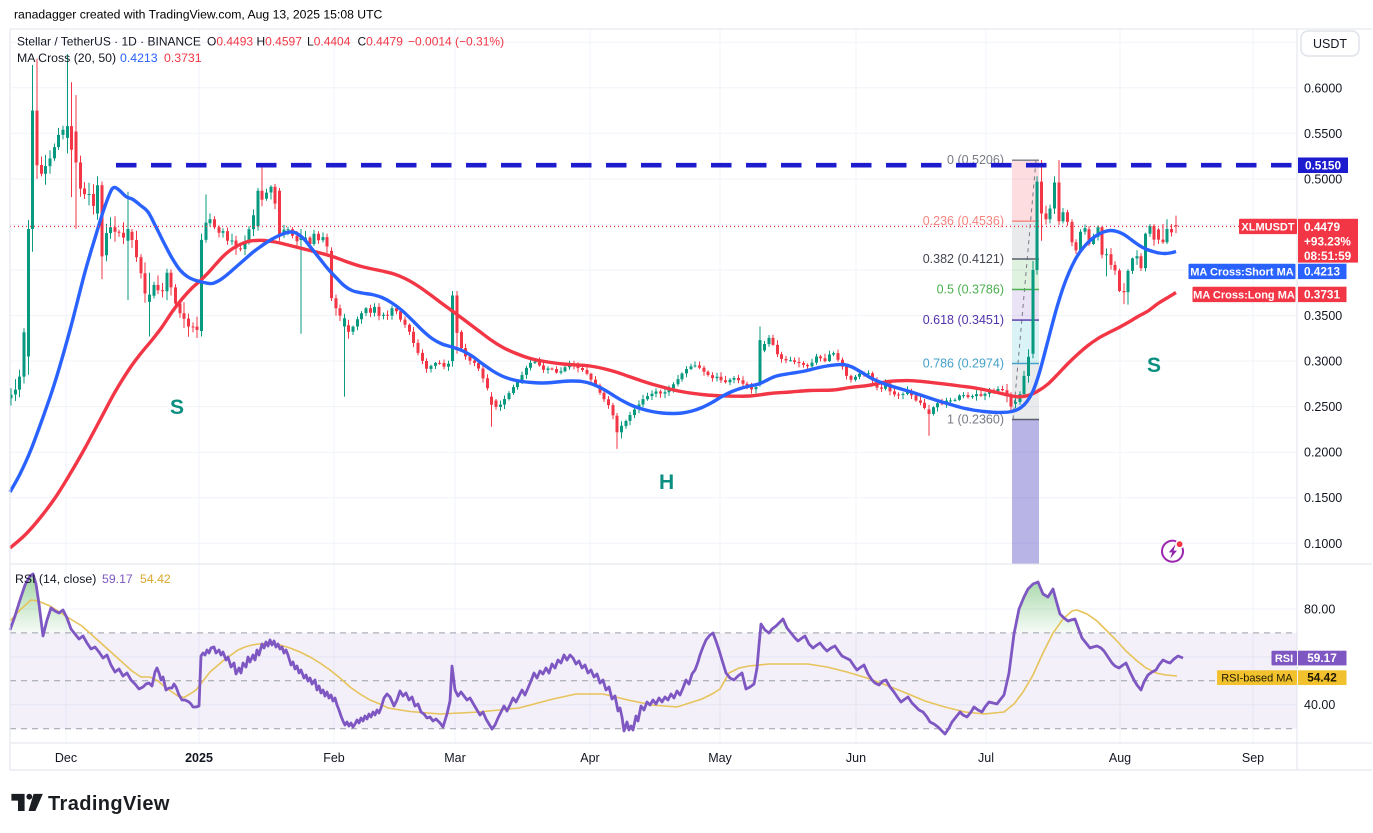  I want to click on svg-text: 0.382 (0.4121), so click(963, 259).